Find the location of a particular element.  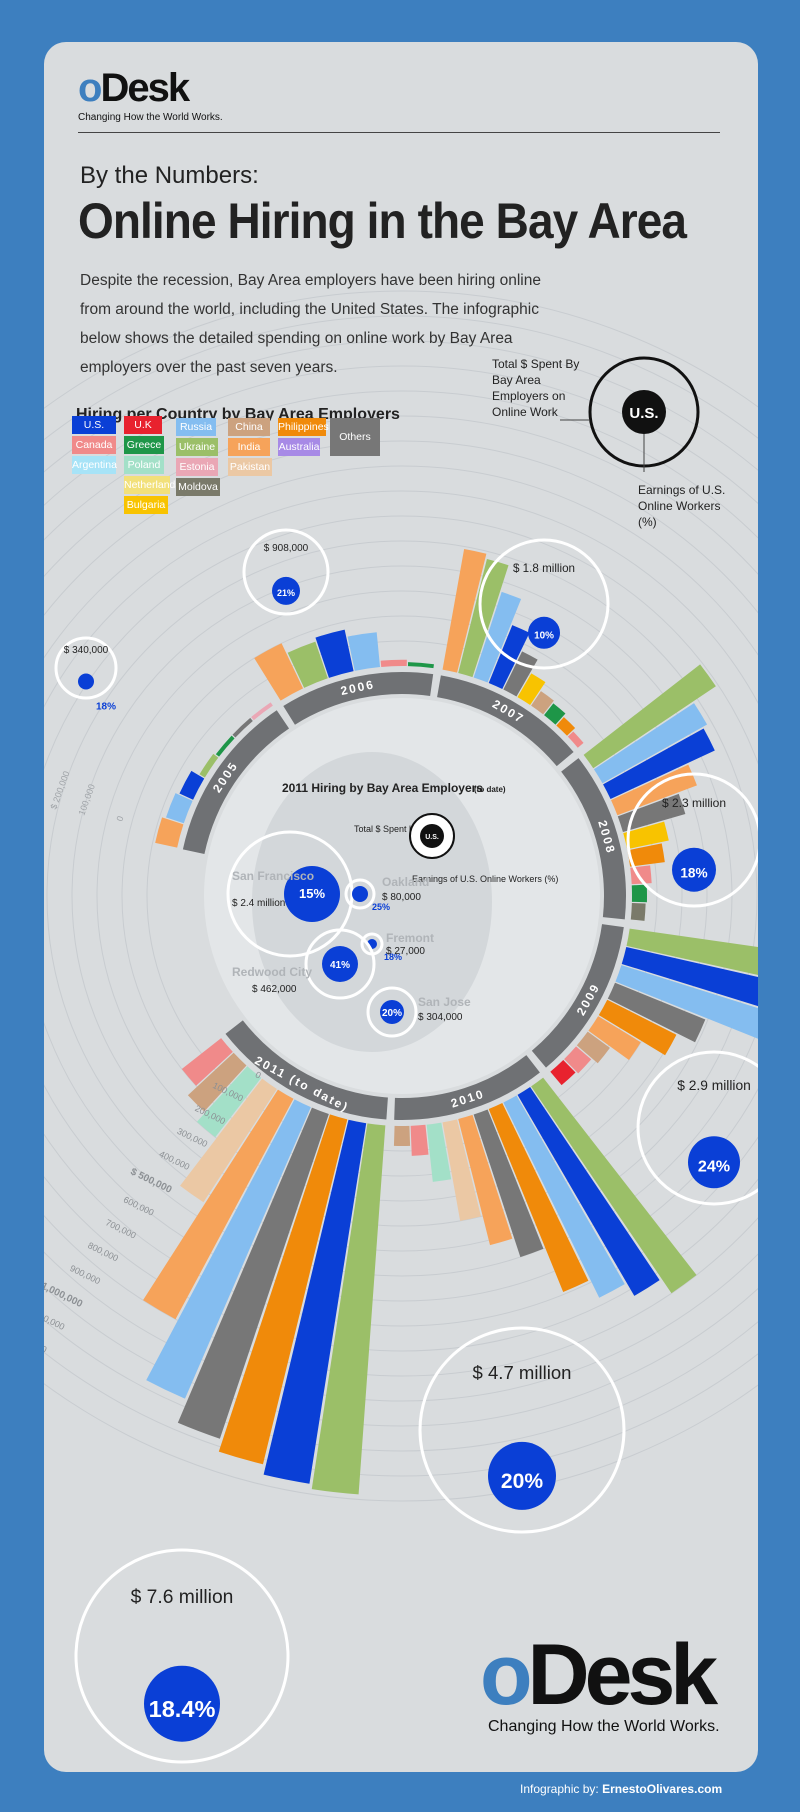

city-ring-oakland is located at coordinates (360, 894).